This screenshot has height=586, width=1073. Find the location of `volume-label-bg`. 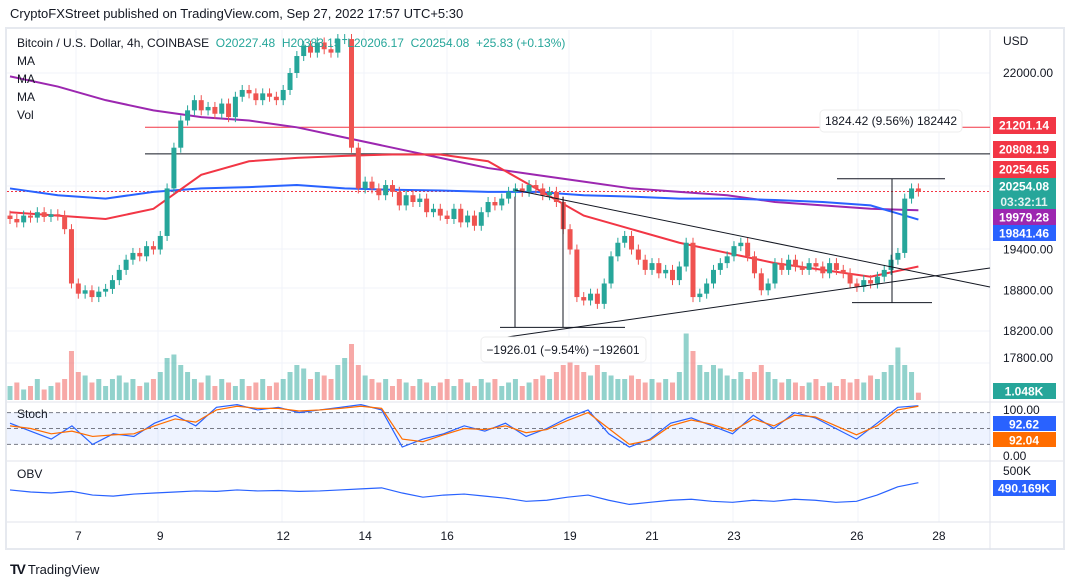

volume-label-bg is located at coordinates (1024, 391).